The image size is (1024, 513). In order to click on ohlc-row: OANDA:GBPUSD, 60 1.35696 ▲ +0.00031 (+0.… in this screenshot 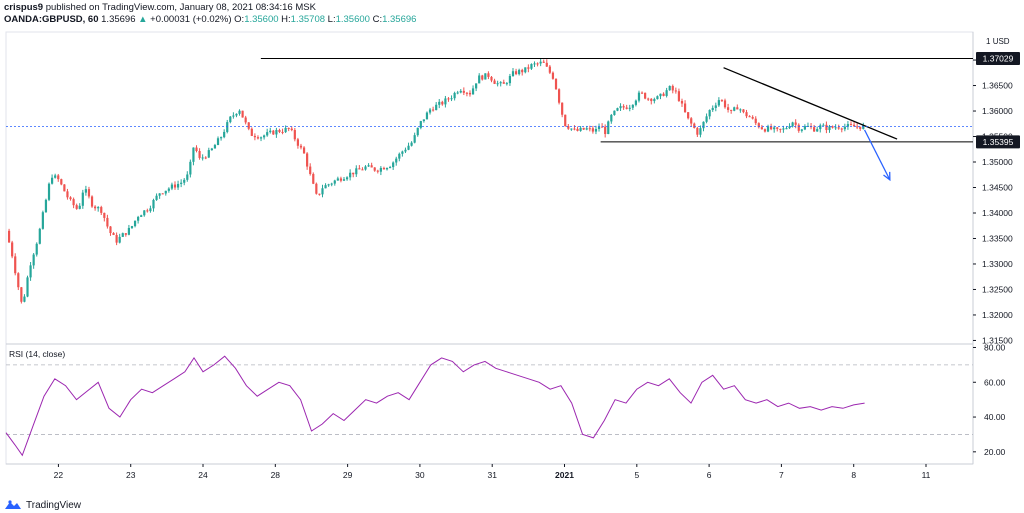, I will do `click(210, 19)`.